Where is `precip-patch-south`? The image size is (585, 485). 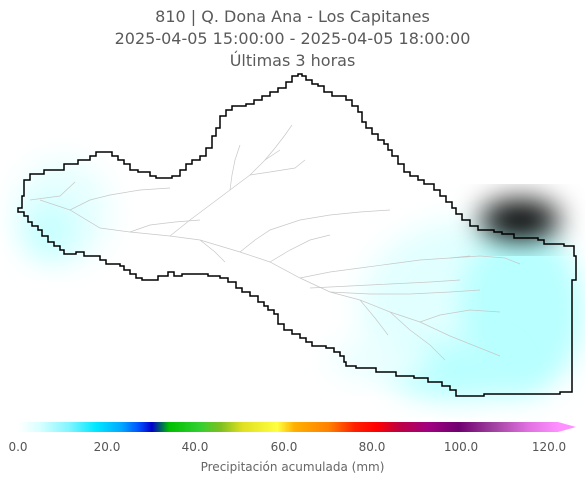 precip-patch-south is located at coordinates (380, 360).